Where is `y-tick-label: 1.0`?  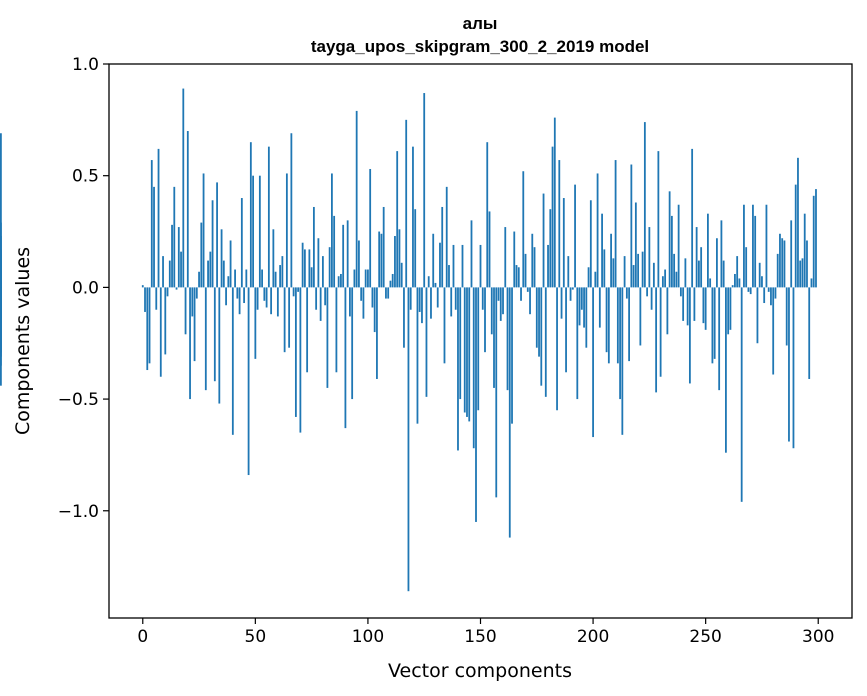
y-tick-label: 1.0 is located at coordinates (85, 65).